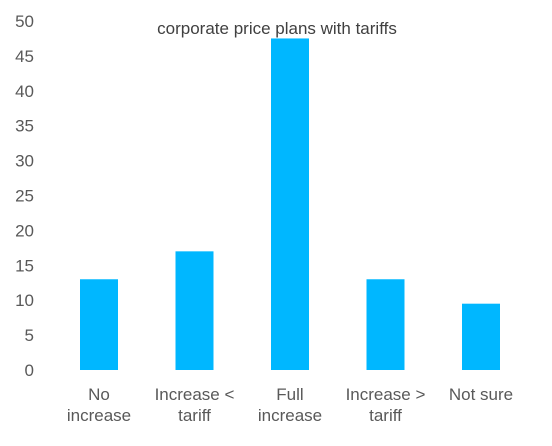 The width and height of the screenshot is (552, 446). I want to click on x-category-label-line: Not sure, so click(481, 394).